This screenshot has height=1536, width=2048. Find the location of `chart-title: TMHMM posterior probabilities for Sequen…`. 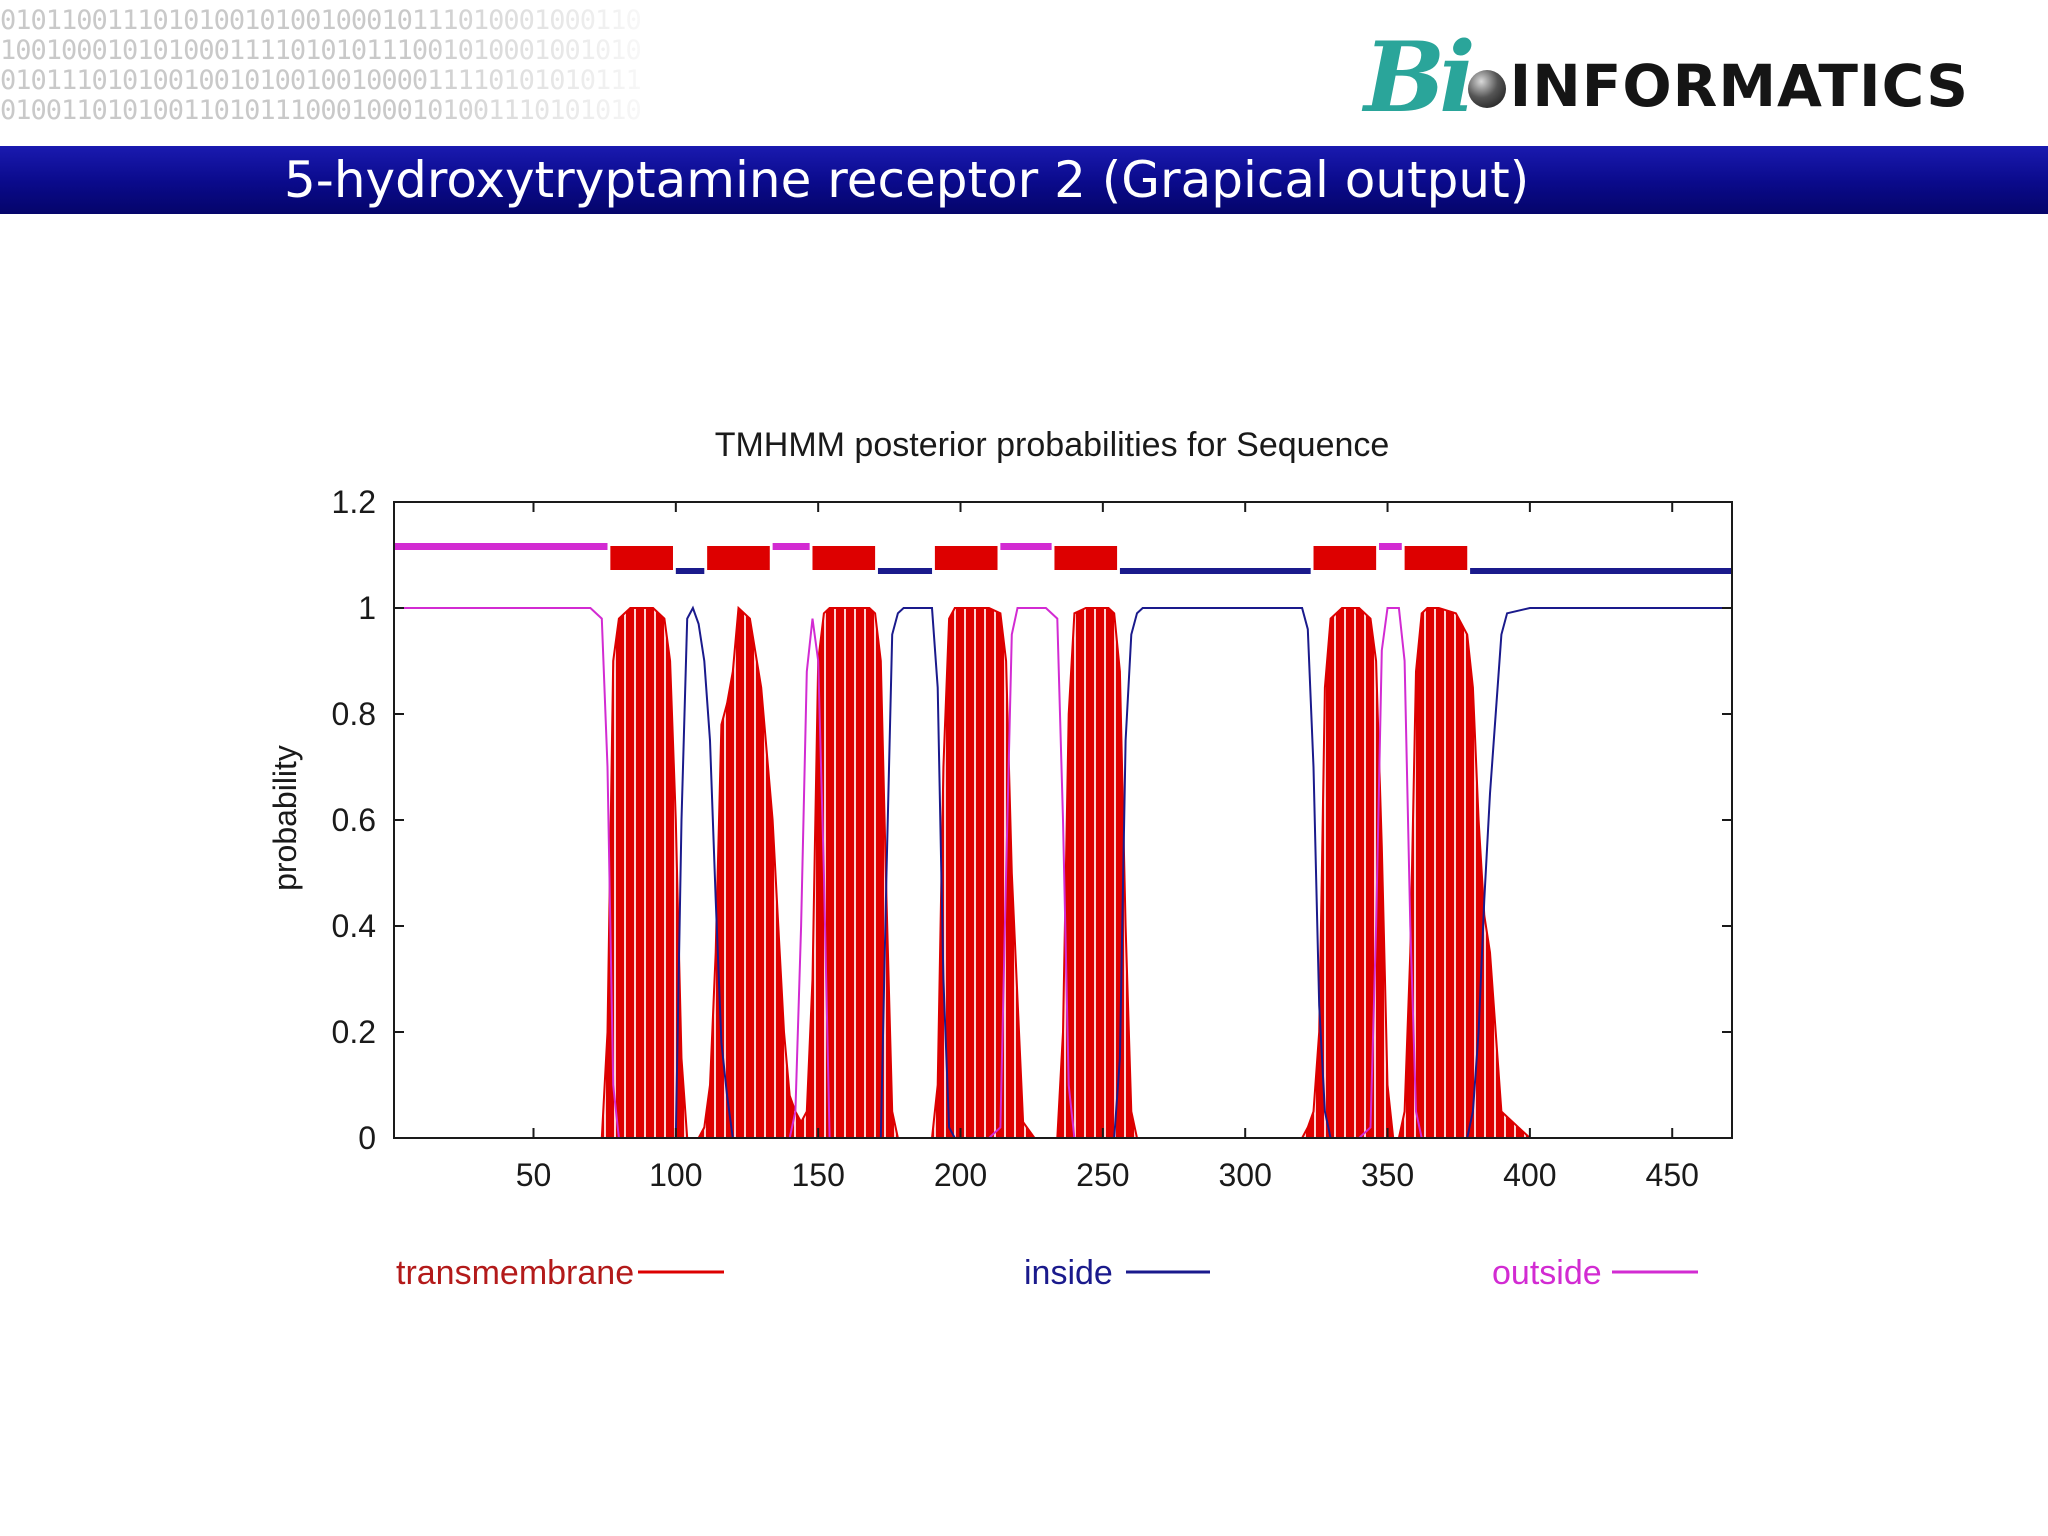

chart-title: TMHMM posterior probabilities for Sequen… is located at coordinates (1052, 445).